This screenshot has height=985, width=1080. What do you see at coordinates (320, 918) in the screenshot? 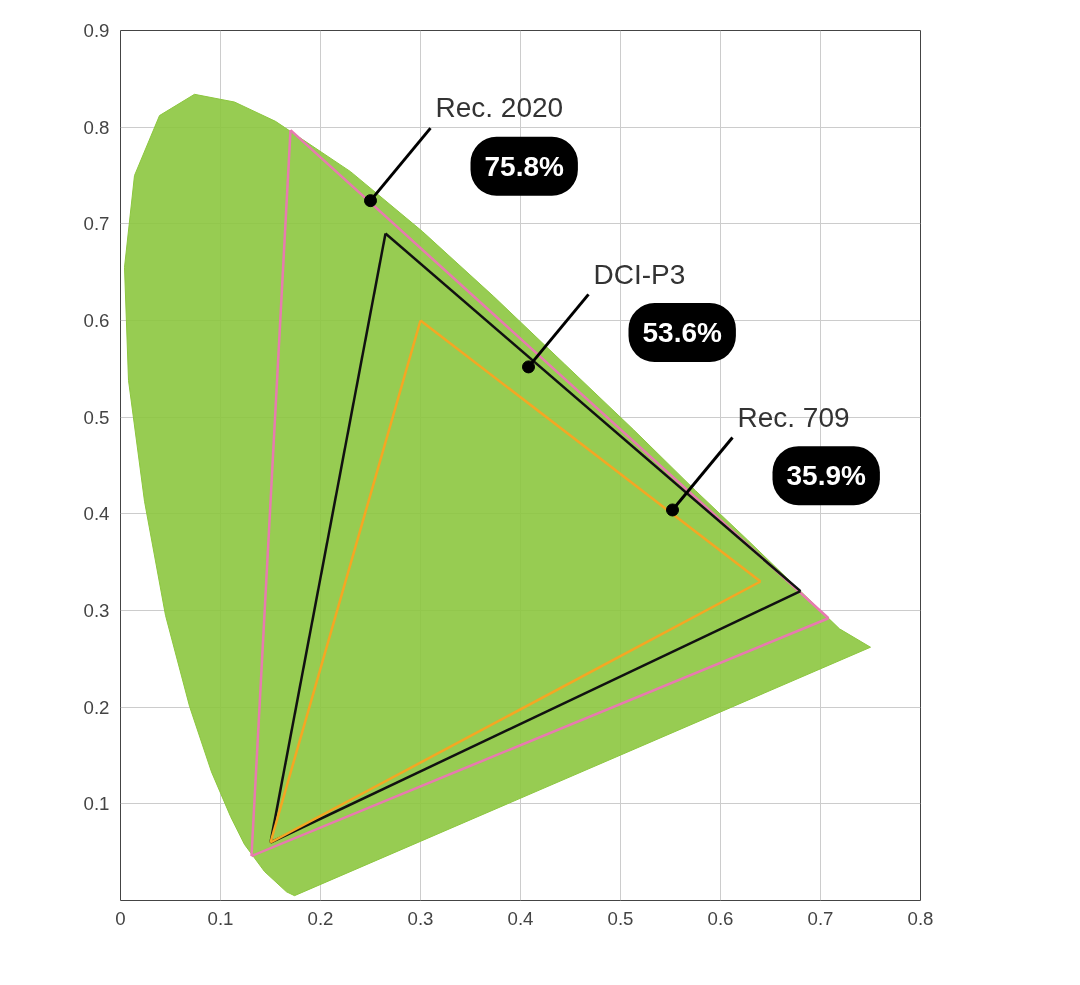
I see `x-tick-label: 0.2` at bounding box center [320, 918].